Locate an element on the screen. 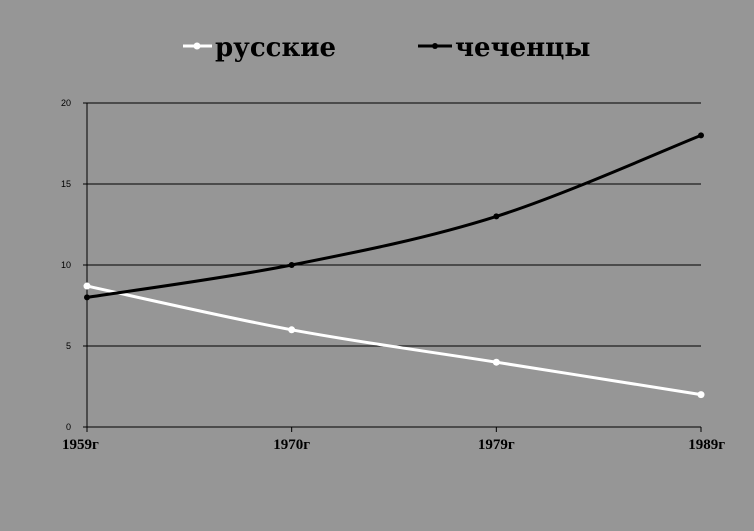 This screenshot has height=531, width=754. y-axis-ticks: 0 5 10 15 20 is located at coordinates (74, 265).